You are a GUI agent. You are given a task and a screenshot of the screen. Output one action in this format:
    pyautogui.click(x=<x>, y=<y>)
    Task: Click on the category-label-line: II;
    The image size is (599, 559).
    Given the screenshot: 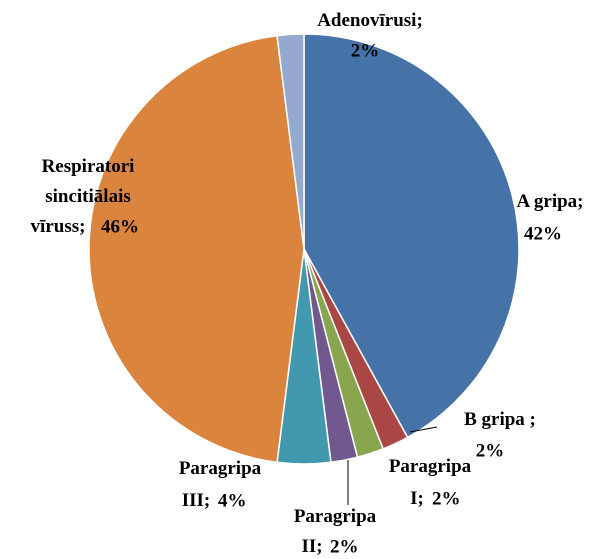 What is the action you would take?
    pyautogui.click(x=311, y=546)
    